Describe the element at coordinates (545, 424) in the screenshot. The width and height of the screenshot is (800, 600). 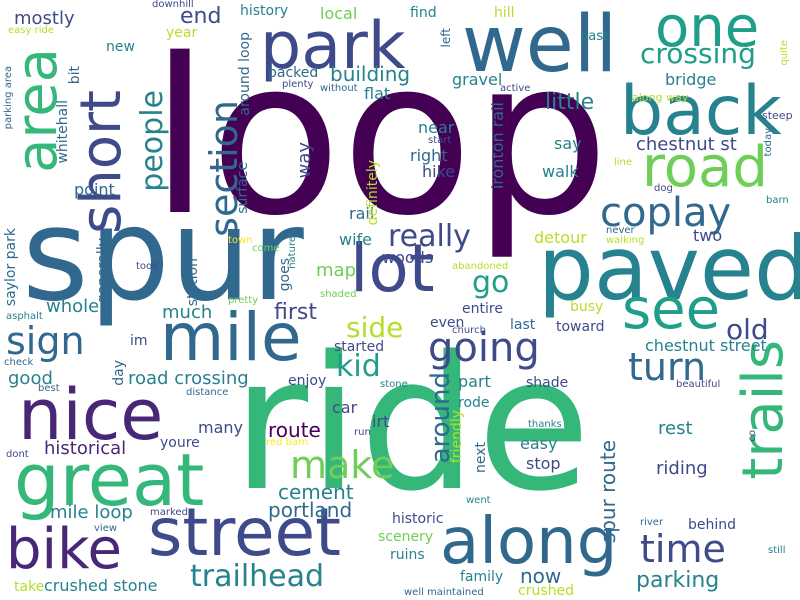
I see `word-thanks: thanks` at that location.